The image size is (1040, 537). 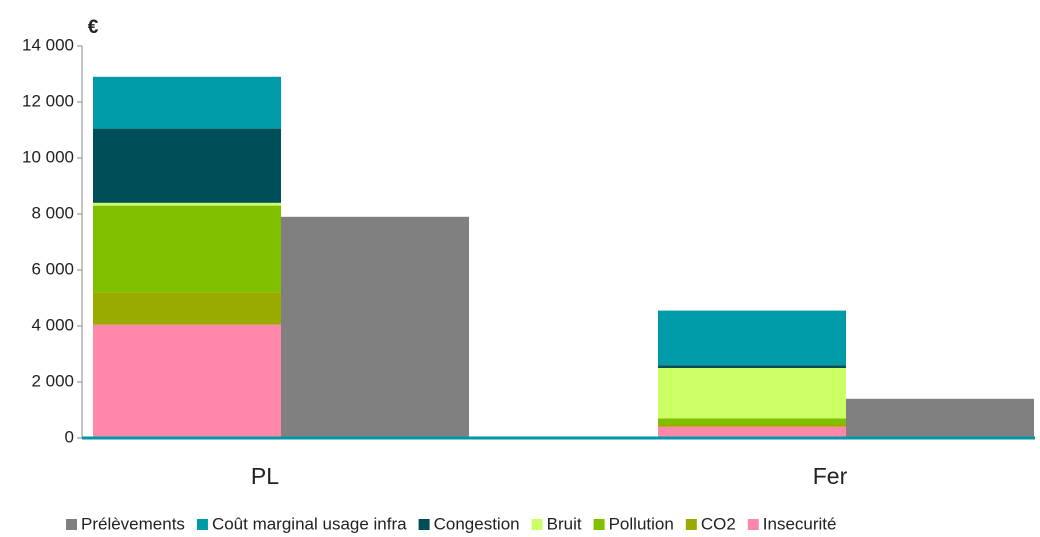 What do you see at coordinates (309, 523) in the screenshot?
I see `legend-label: Coût marginal usage infra` at bounding box center [309, 523].